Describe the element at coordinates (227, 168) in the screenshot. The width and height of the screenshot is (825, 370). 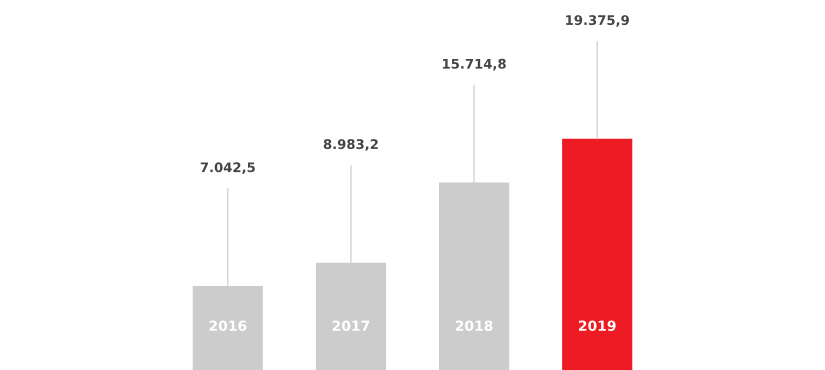
I see `data-label: 7.042,5` at that location.